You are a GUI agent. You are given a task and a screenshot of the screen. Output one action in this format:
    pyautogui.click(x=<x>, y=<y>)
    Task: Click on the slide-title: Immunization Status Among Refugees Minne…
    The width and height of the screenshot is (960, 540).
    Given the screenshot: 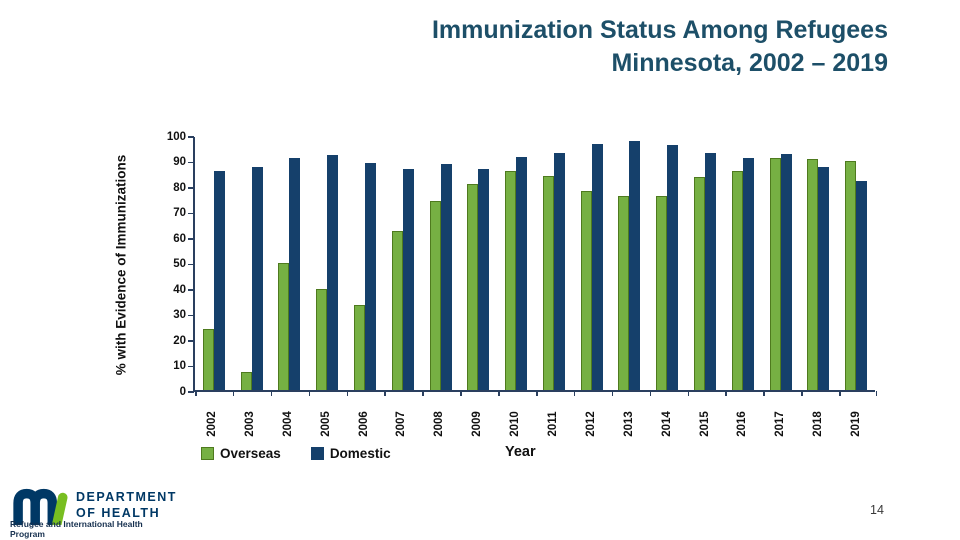 What is the action you would take?
    pyautogui.click(x=660, y=46)
    